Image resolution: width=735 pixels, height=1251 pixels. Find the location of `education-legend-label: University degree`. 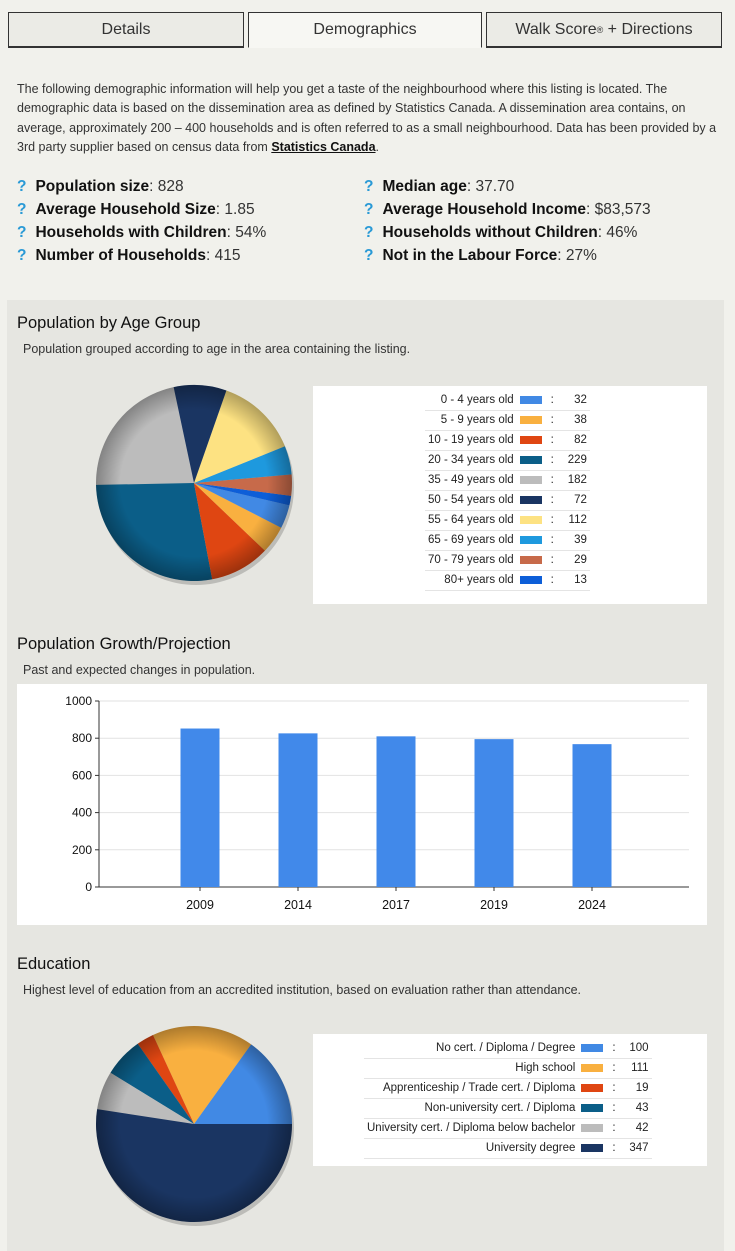

education-legend-label: University degree is located at coordinates (471, 1148).